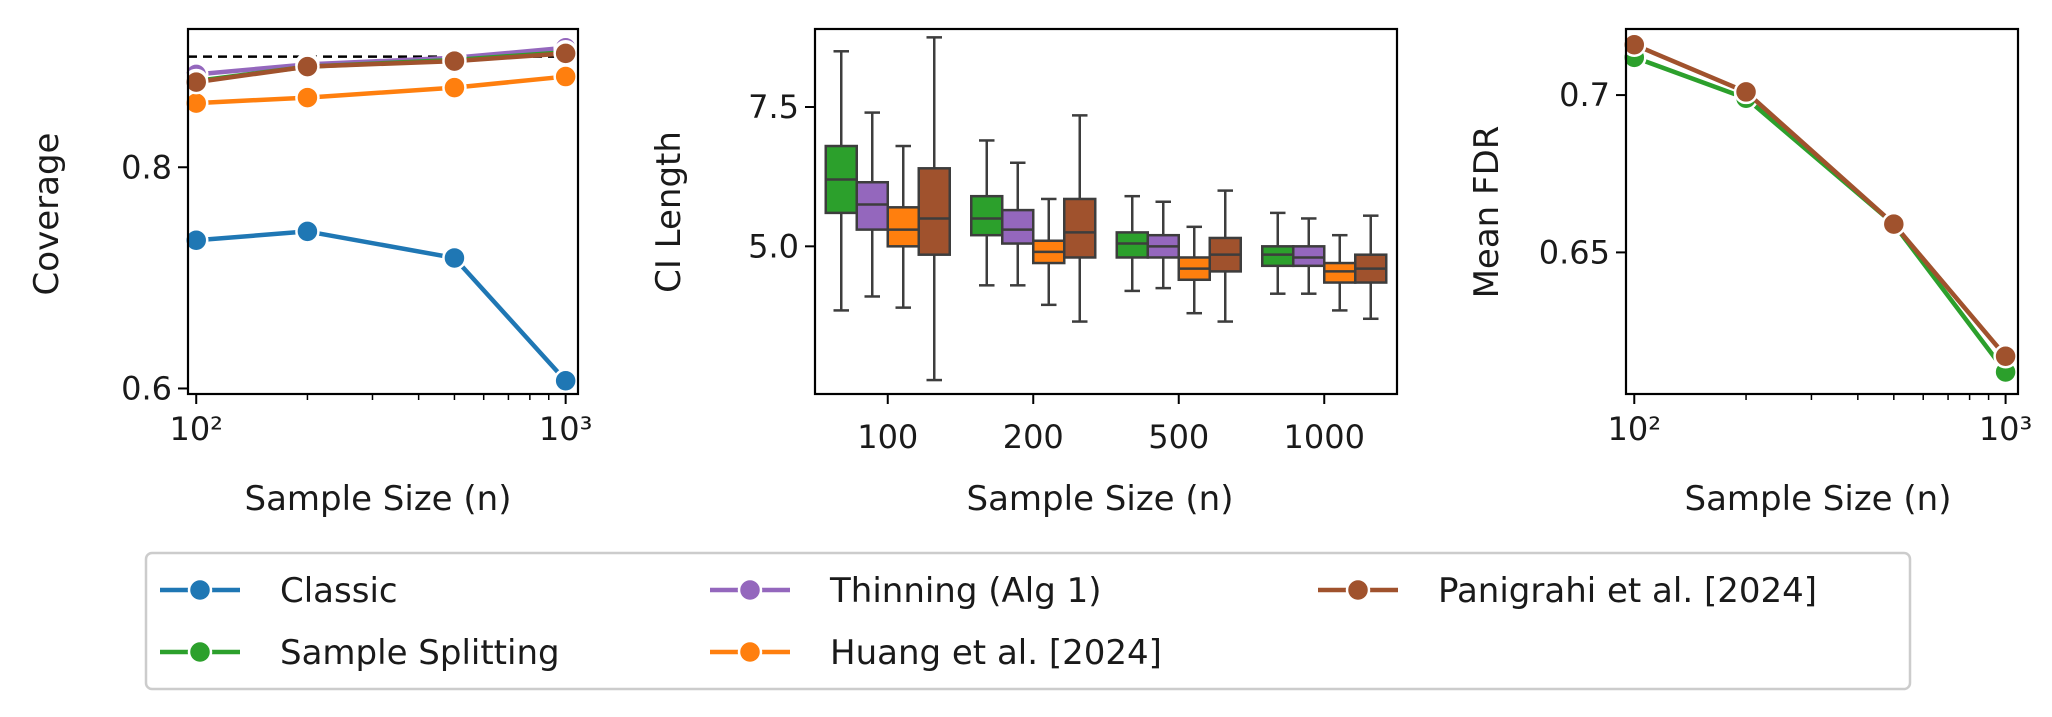  I want to click on x-tick-label: 1000, so click(1324, 437).